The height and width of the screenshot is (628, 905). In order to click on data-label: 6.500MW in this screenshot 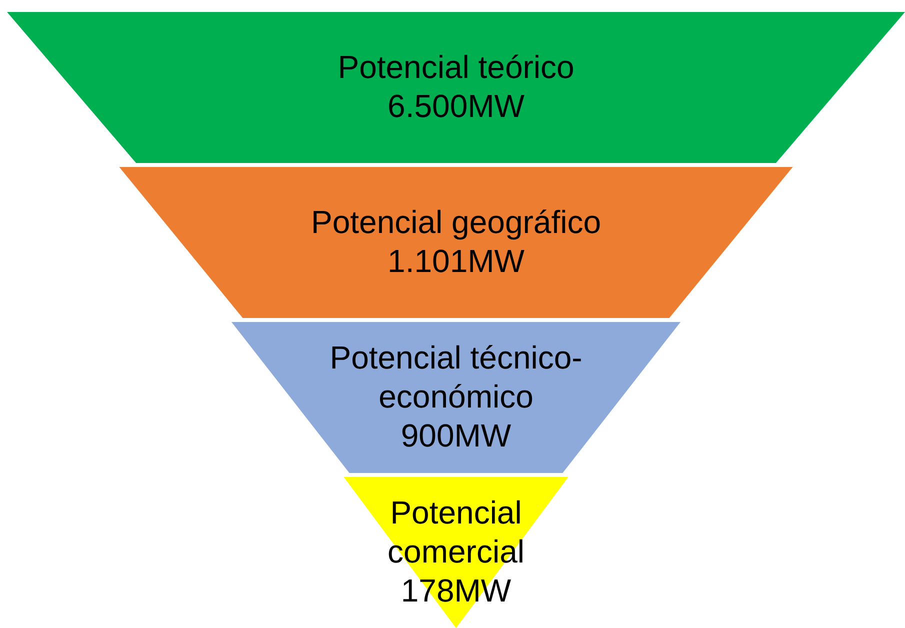, I will do `click(457, 106)`.